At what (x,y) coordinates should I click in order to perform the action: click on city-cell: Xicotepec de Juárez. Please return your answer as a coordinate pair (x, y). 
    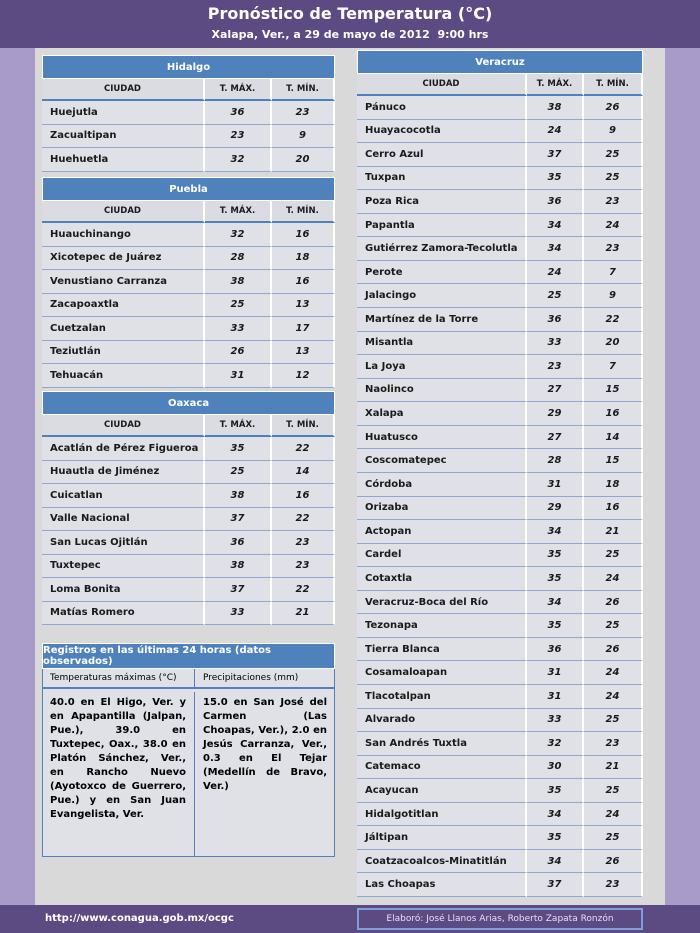
    Looking at the image, I should click on (123, 258).